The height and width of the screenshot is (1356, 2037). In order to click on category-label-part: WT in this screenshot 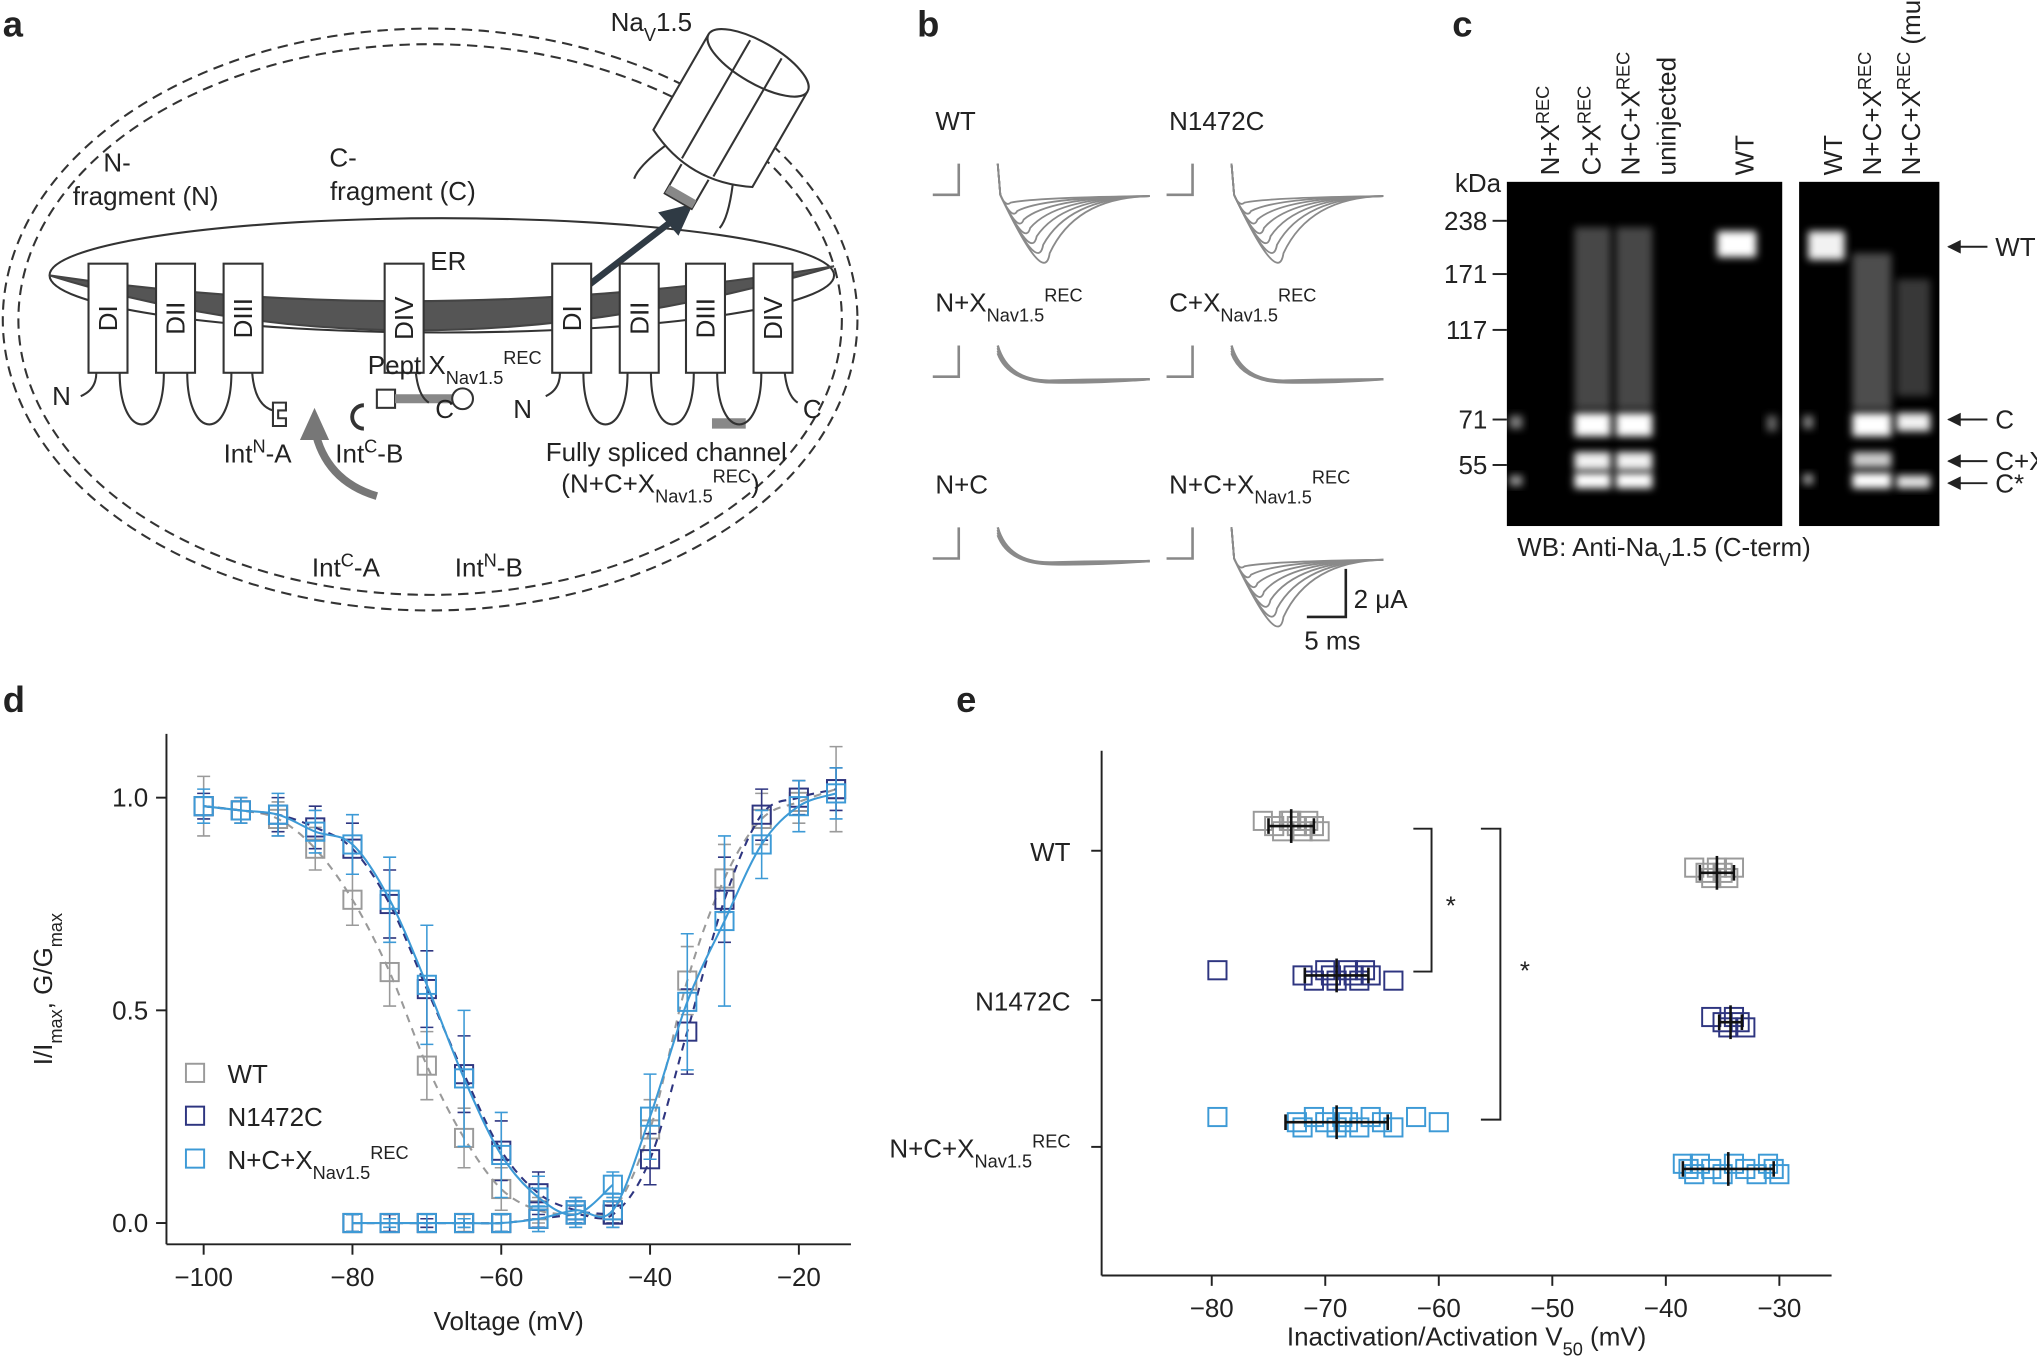, I will do `click(1050, 852)`.